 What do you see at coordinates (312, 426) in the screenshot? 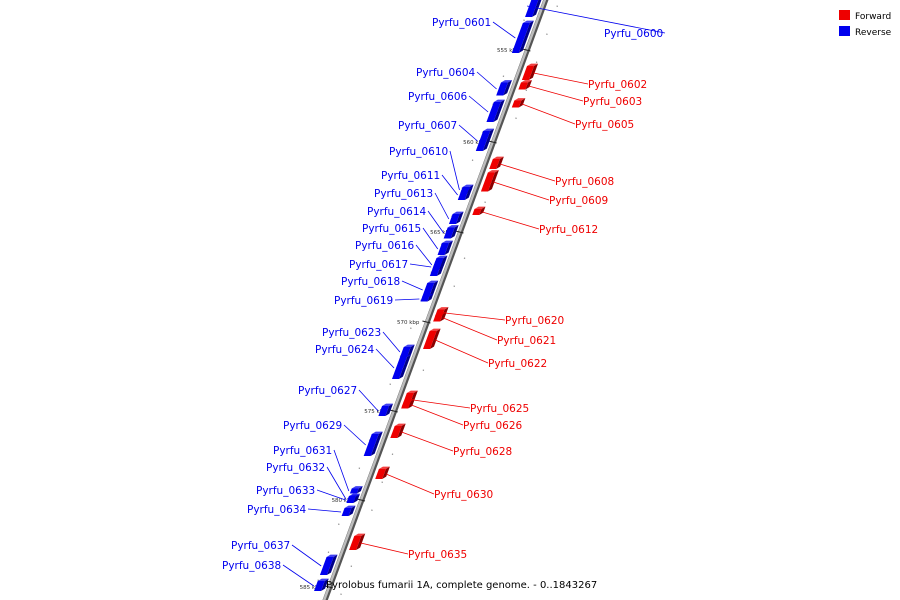
I see `gene-label: Pyrfu_0629` at bounding box center [312, 426].